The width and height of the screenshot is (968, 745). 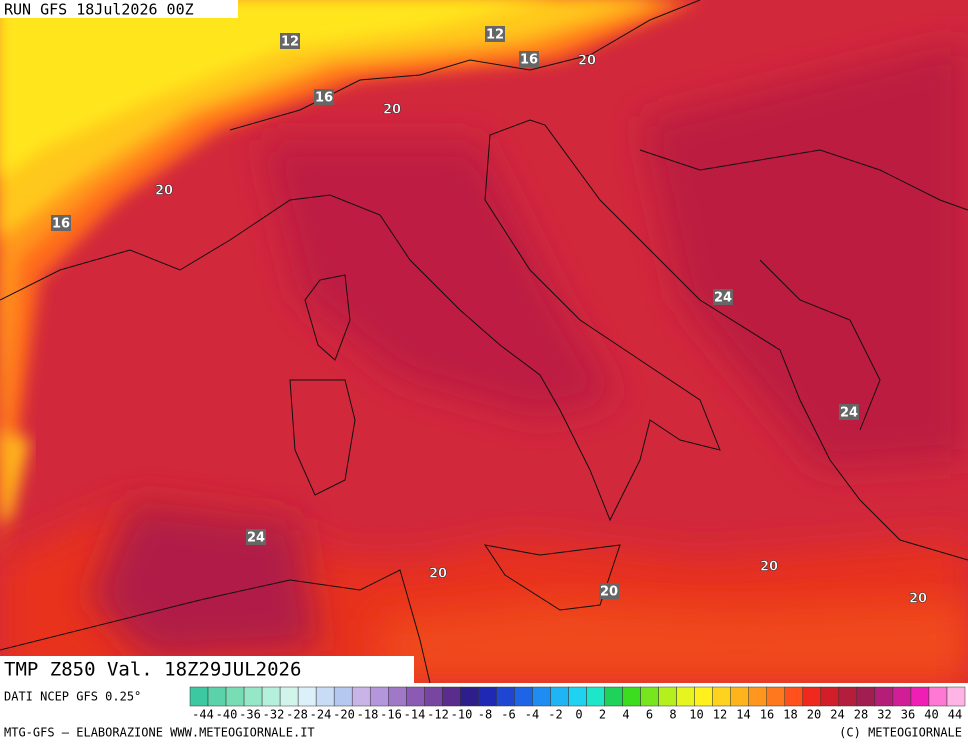 I want to click on colorbar-label: 28, so click(x=861, y=715).